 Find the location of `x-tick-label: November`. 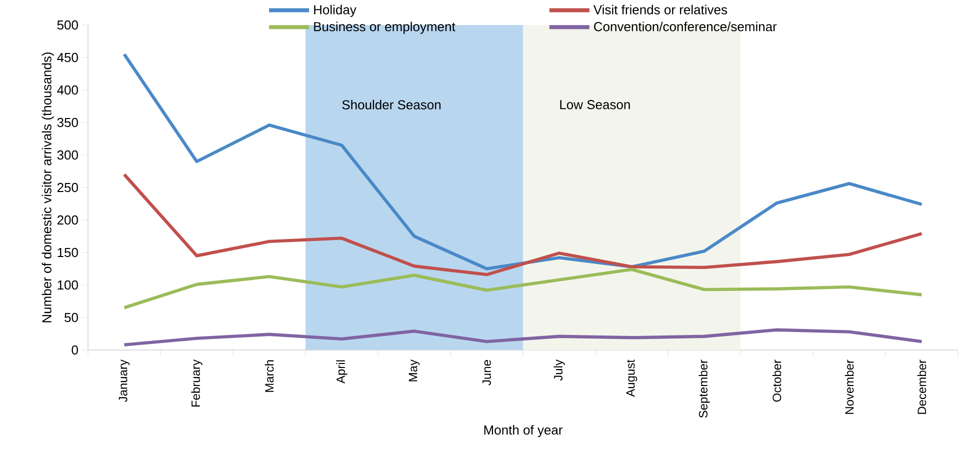

x-tick-label: November is located at coordinates (849, 387).